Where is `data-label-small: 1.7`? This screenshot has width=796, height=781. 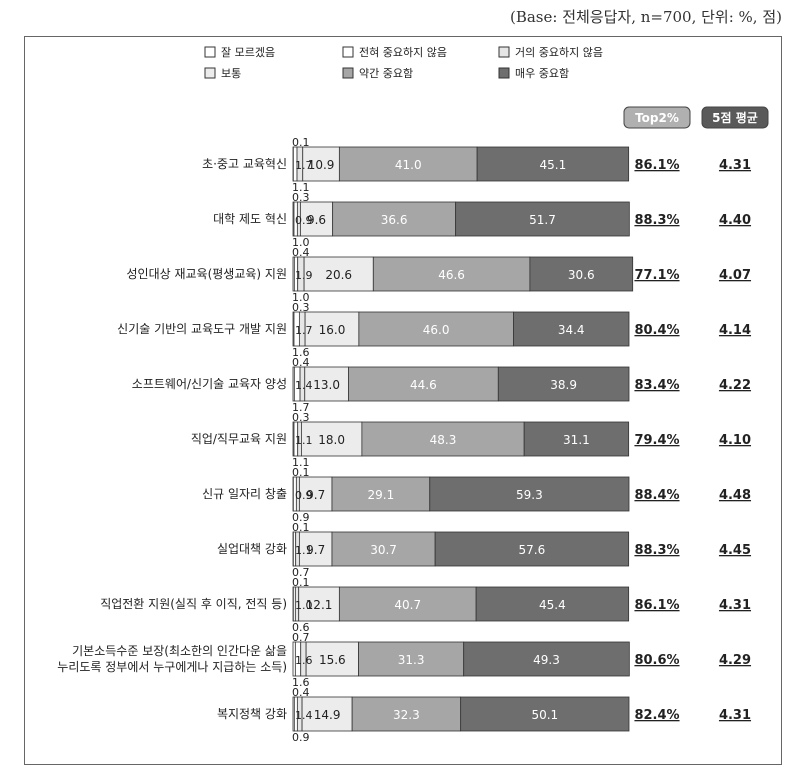
data-label-small: 1.7 is located at coordinates (301, 407).